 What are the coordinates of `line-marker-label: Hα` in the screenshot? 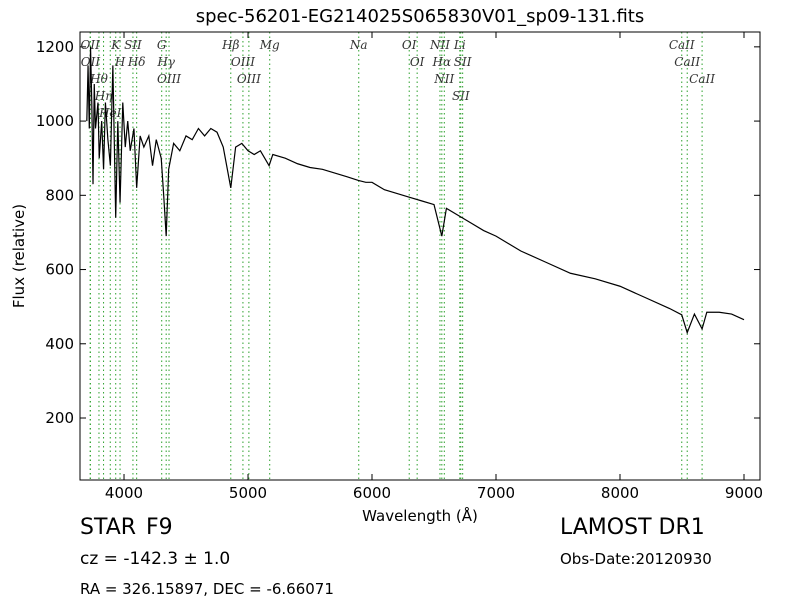 It's located at (442, 62).